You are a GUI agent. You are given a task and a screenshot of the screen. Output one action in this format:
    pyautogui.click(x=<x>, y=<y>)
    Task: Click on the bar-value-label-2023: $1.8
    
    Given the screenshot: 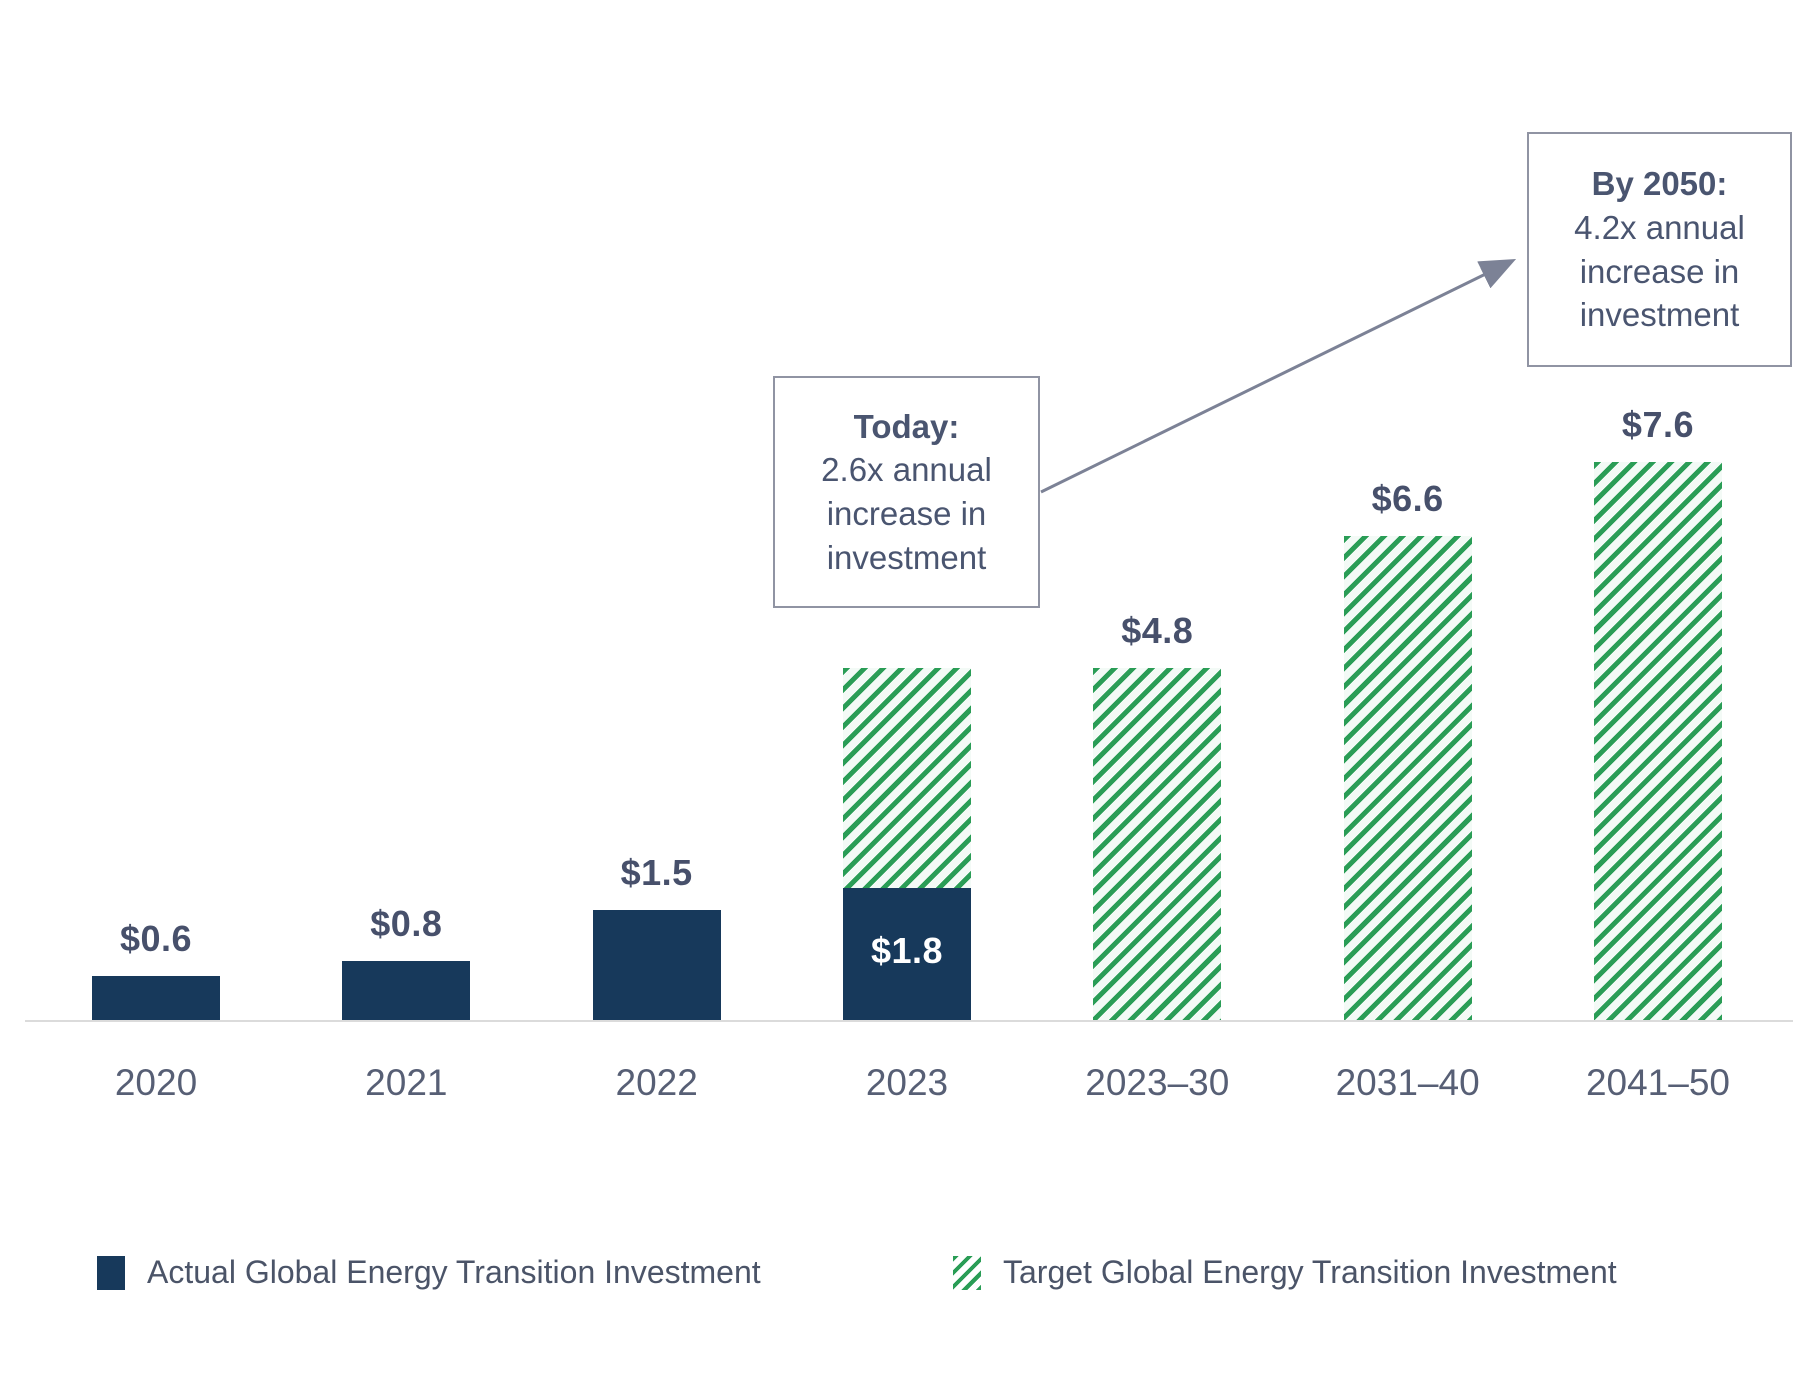 What is the action you would take?
    pyautogui.click(x=907, y=950)
    